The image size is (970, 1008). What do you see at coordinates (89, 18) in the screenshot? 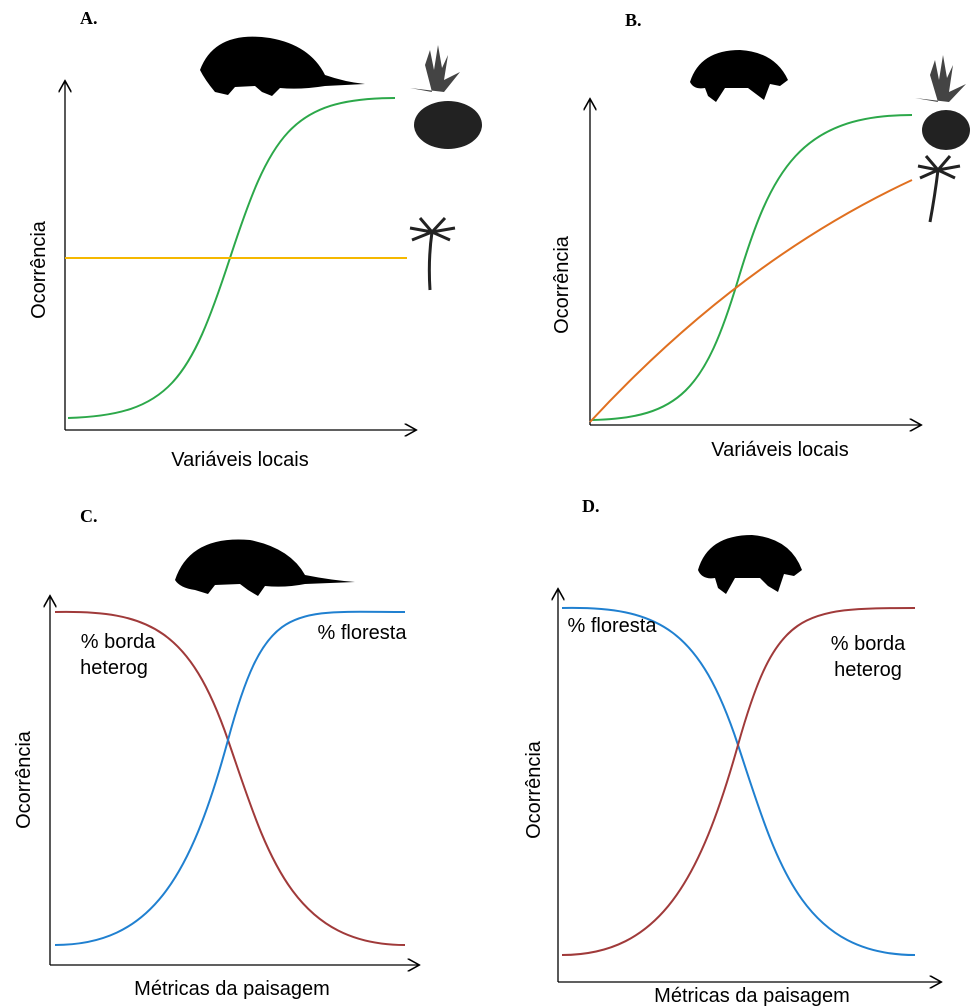
I see `panel-label: A.` at bounding box center [89, 18].